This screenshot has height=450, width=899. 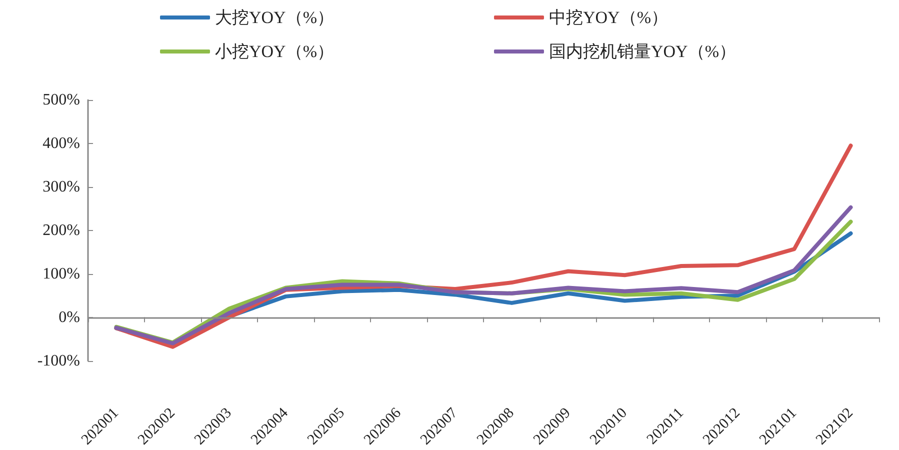 I want to click on legend-label: 大挖YOY（%）, so click(x=274, y=17).